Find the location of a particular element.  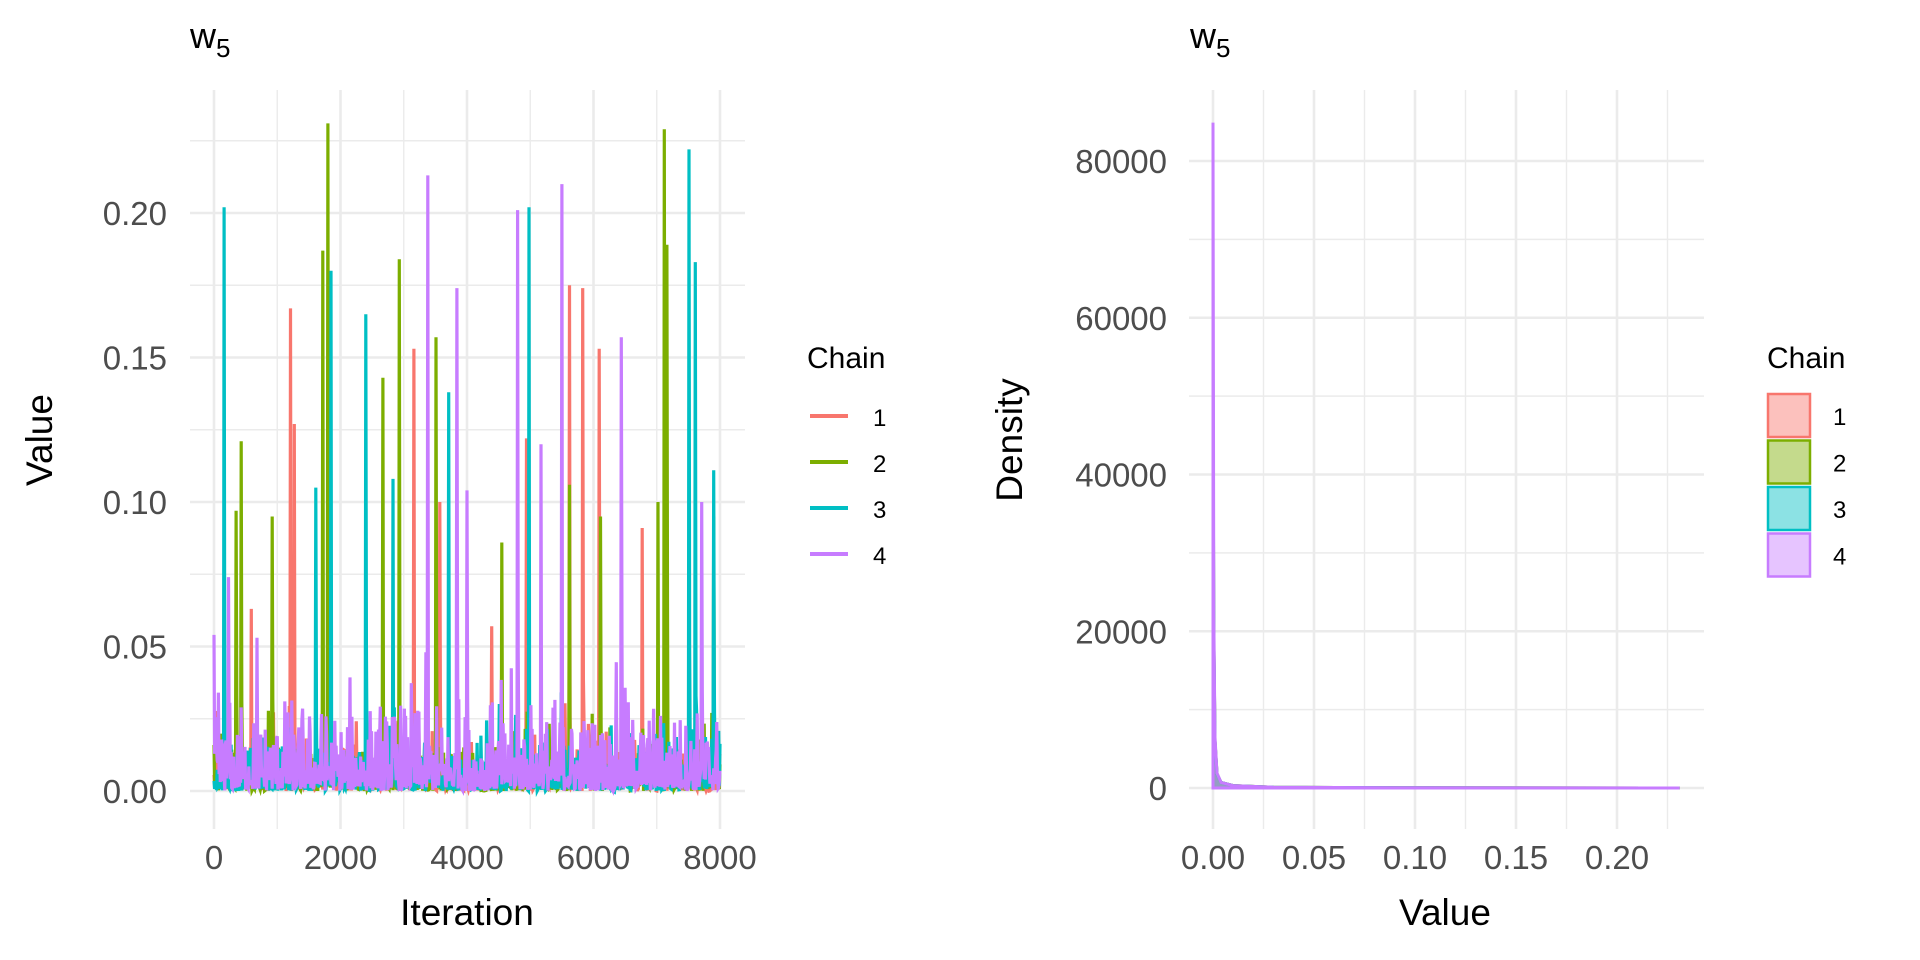

x-tick-label: 2000 is located at coordinates (340, 857).